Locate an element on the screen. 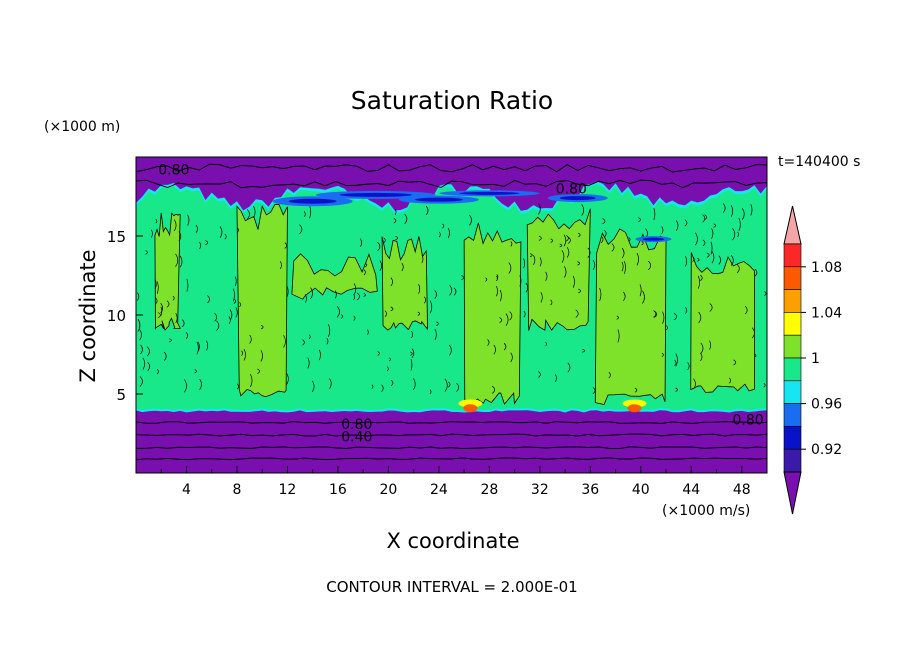 This screenshot has height=654, width=904. y-tick-label: 15 is located at coordinates (116, 237).